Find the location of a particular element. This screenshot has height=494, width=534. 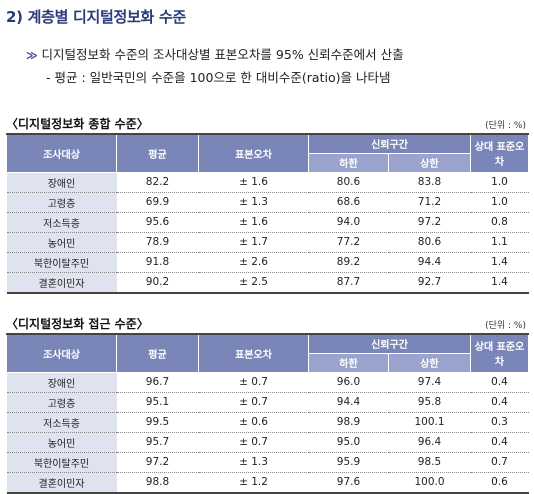

section-title: 2) 계층별 디지털정보화 수준 is located at coordinates (96, 17).